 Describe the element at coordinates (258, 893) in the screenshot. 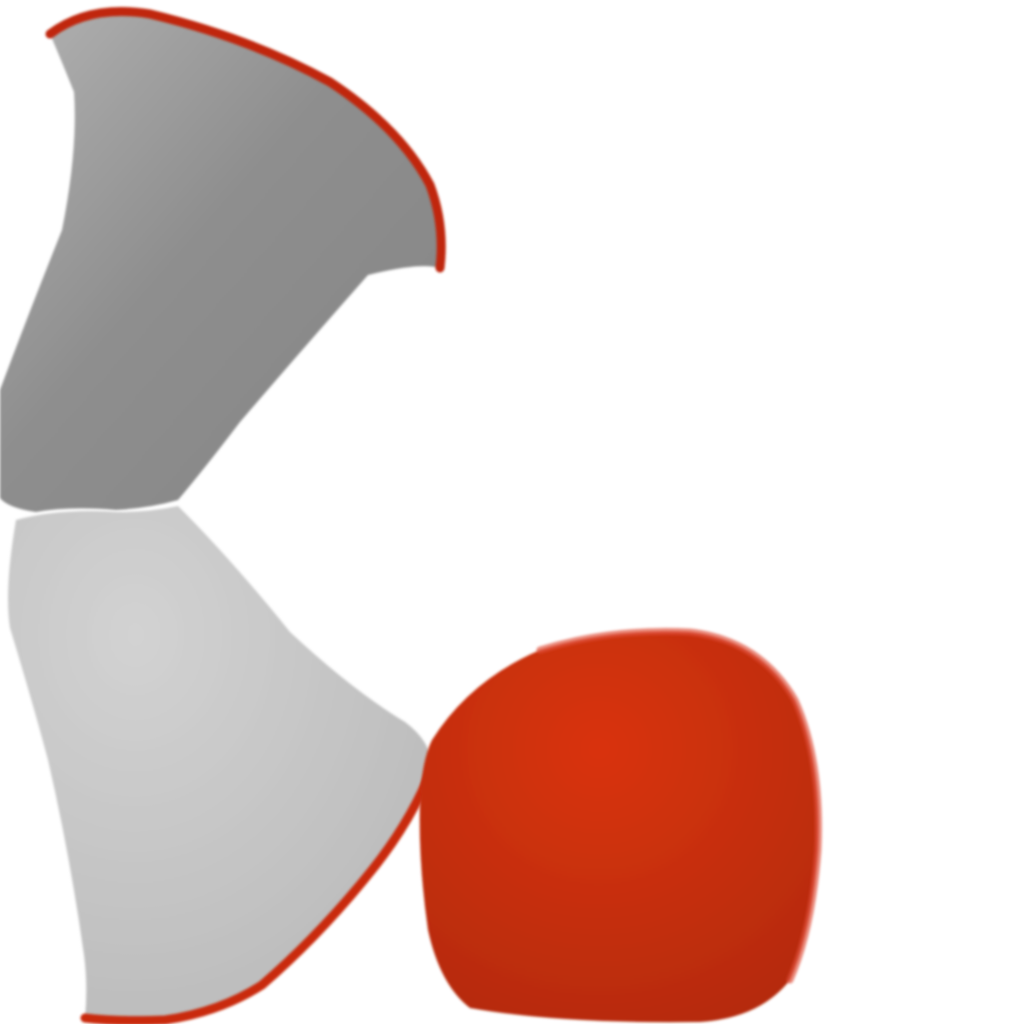

I see `lower-gray-red-rim` at that location.